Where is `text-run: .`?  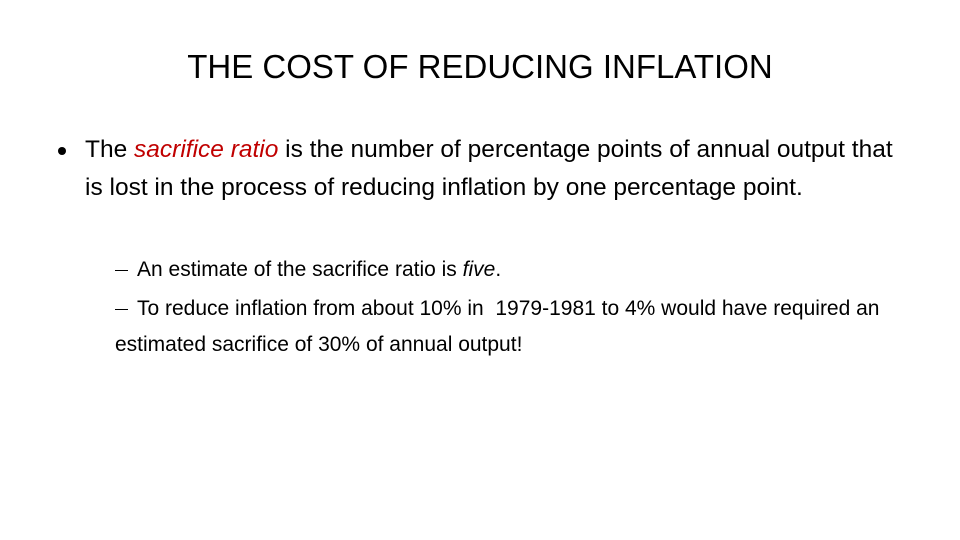
text-run: . is located at coordinates (498, 269).